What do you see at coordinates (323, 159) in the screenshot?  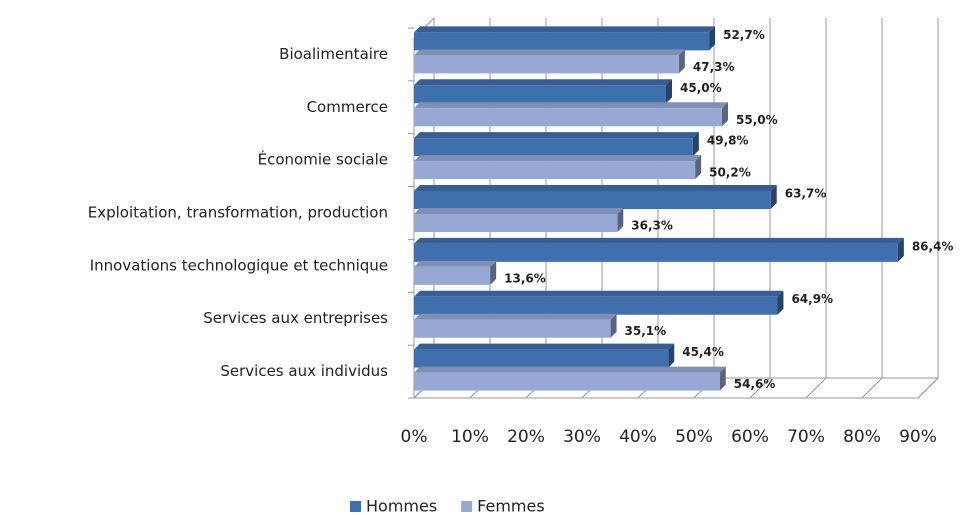 I see `category-label: Économie sociale` at bounding box center [323, 159].